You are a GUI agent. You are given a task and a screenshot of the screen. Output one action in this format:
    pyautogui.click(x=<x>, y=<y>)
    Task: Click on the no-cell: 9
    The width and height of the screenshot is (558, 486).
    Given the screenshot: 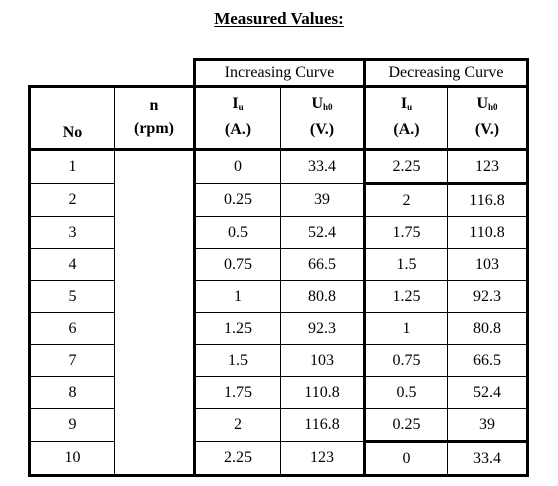 What is the action you would take?
    pyautogui.click(x=71, y=425)
    